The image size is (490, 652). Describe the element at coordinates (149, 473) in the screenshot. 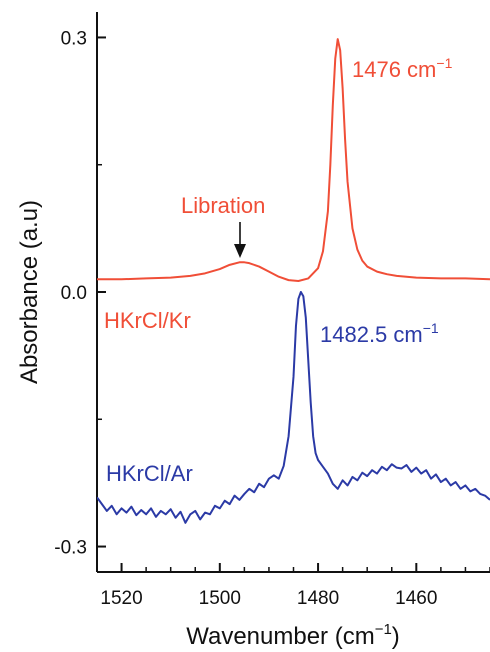

I see `series-label-ar: HKrCl/Ar` at that location.